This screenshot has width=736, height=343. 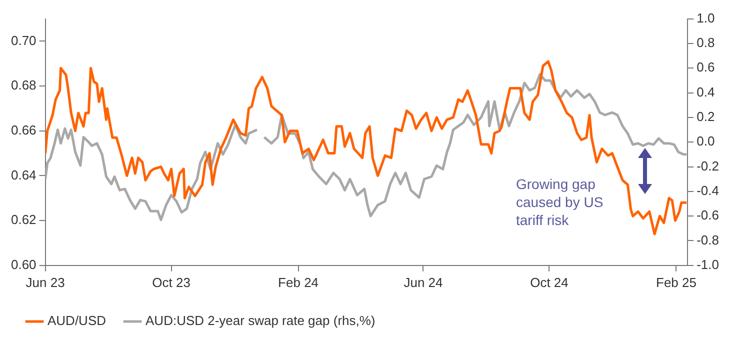 I want to click on y2-tick-label: 0.6, so click(x=705, y=67).